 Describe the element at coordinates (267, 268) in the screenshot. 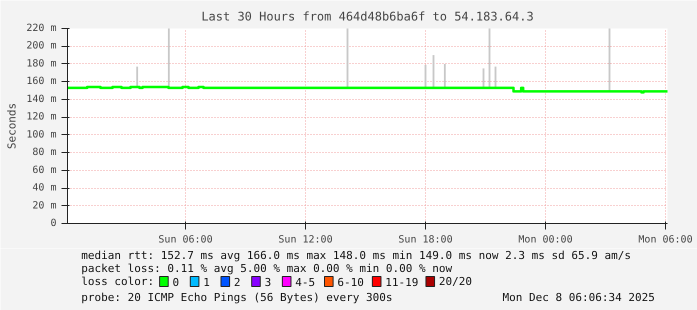

I see `text: packet loss: 0.11 % avg 5.00 % max 0.00 % min 0.00 % now` at that location.